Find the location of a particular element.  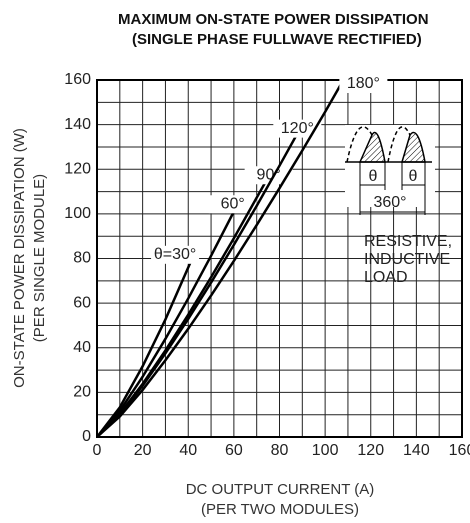

x-tick-label: 140 is located at coordinates (416, 450).